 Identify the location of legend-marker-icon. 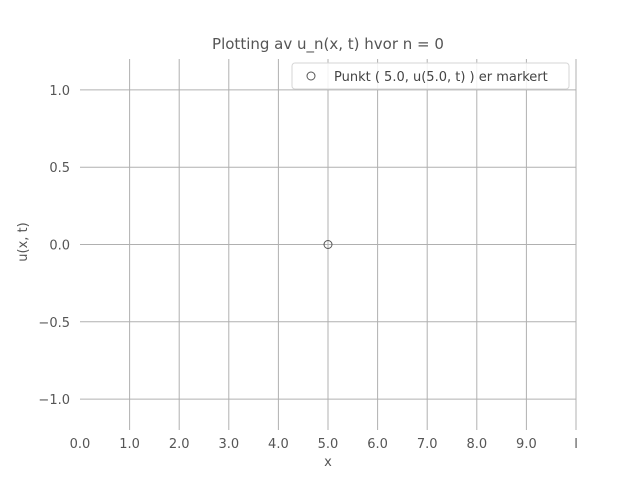
(311, 76).